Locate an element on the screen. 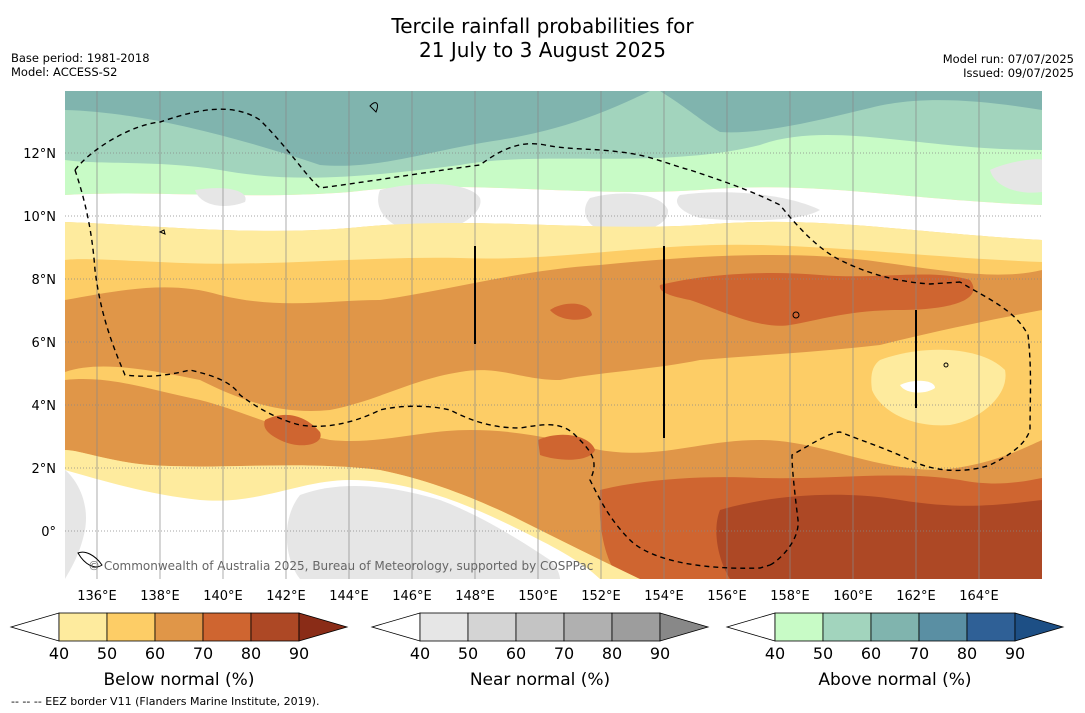 This screenshot has width=1085, height=713. island-kosrae is located at coordinates (946, 365).